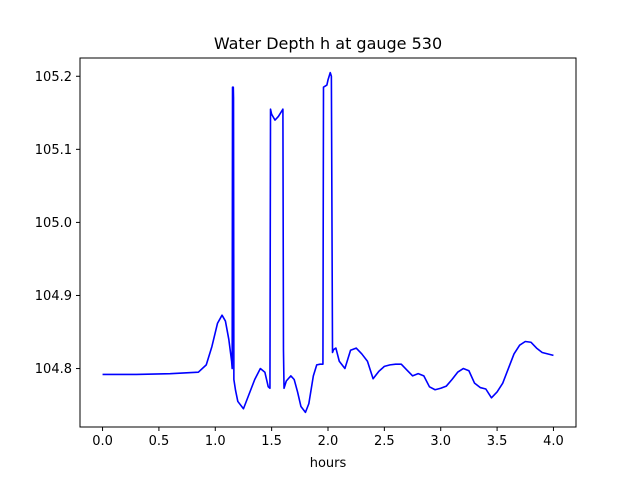 The image size is (640, 480). I want to click on y-tick-label: 104.8, so click(53, 369).